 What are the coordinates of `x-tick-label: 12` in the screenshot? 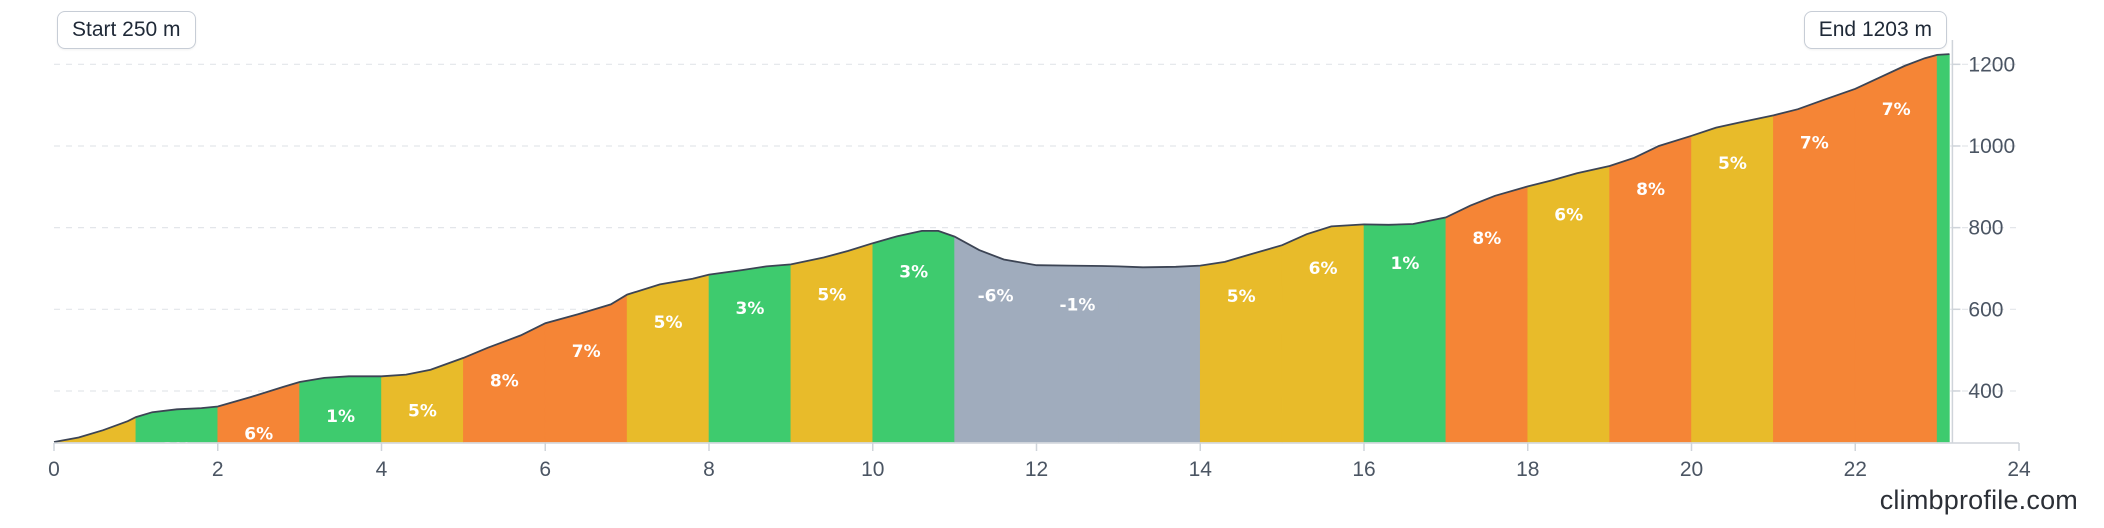 It's located at (1036, 469).